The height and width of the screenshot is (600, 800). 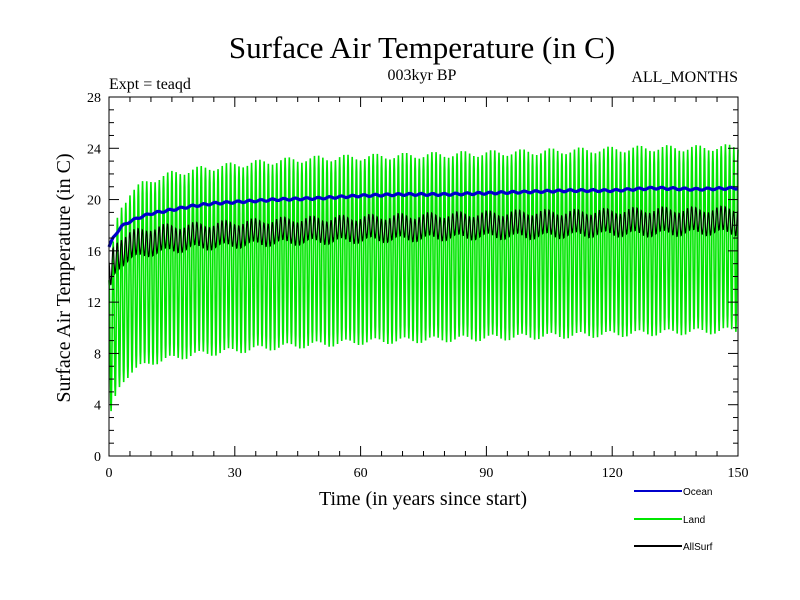 What do you see at coordinates (486, 473) in the screenshot?
I see `x-tick-label: 90` at bounding box center [486, 473].